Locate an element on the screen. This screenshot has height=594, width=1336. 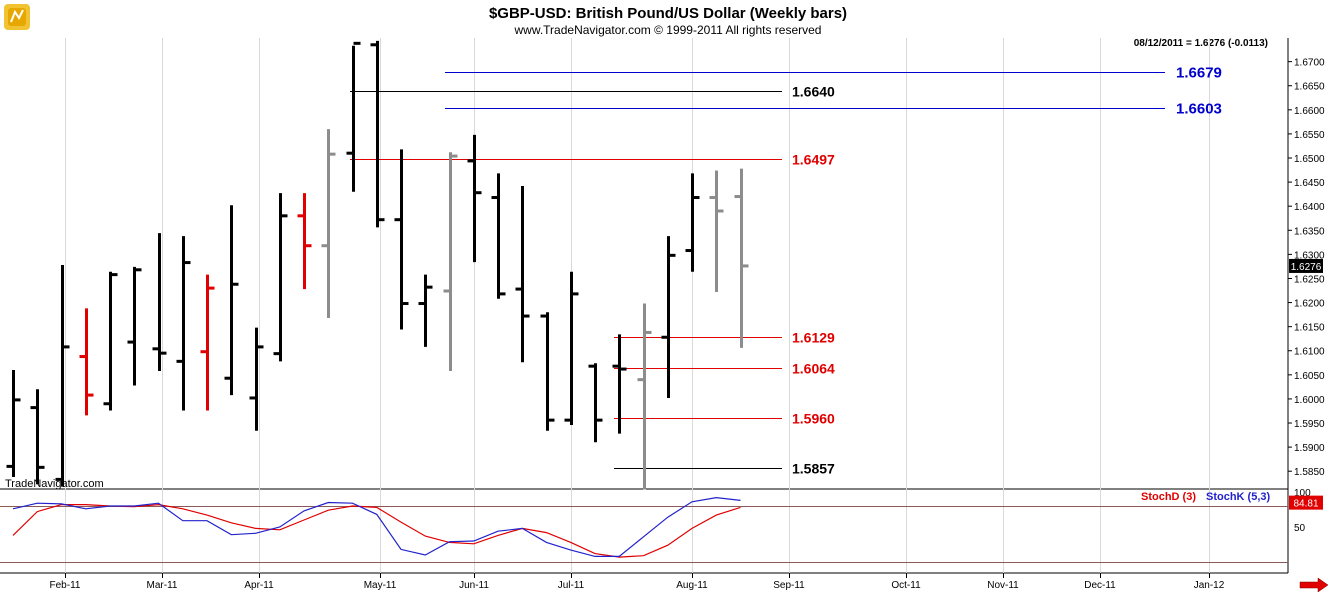
price-tick-label: 1.6650 is located at coordinates (1309, 87).